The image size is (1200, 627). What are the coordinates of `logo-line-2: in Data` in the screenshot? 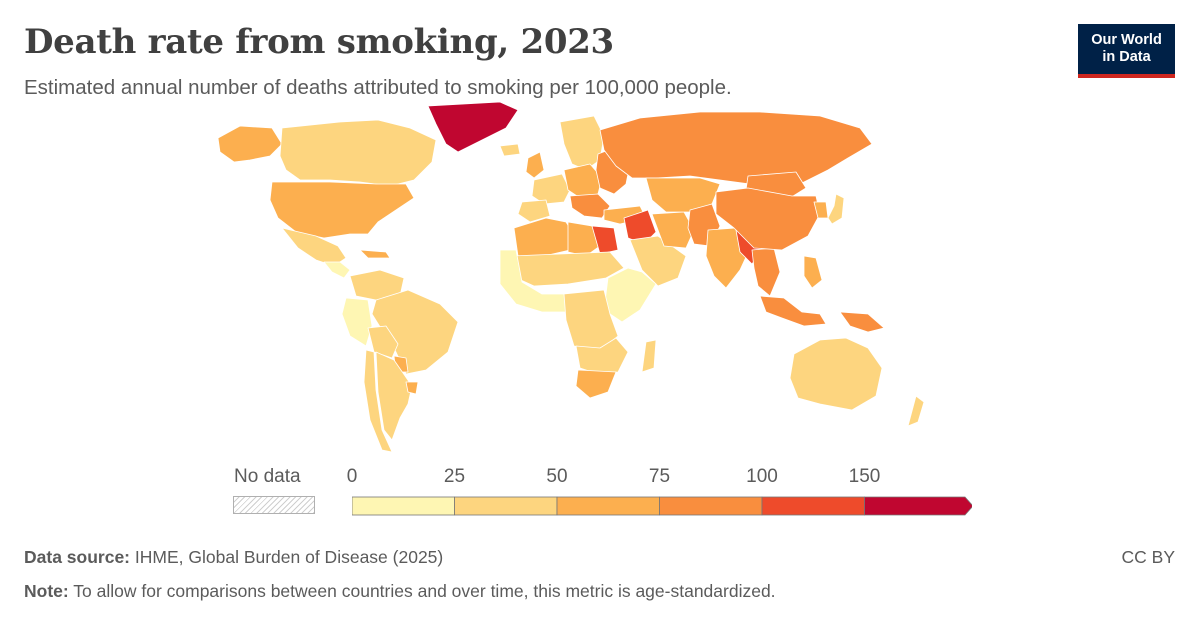 It's located at (1126, 57).